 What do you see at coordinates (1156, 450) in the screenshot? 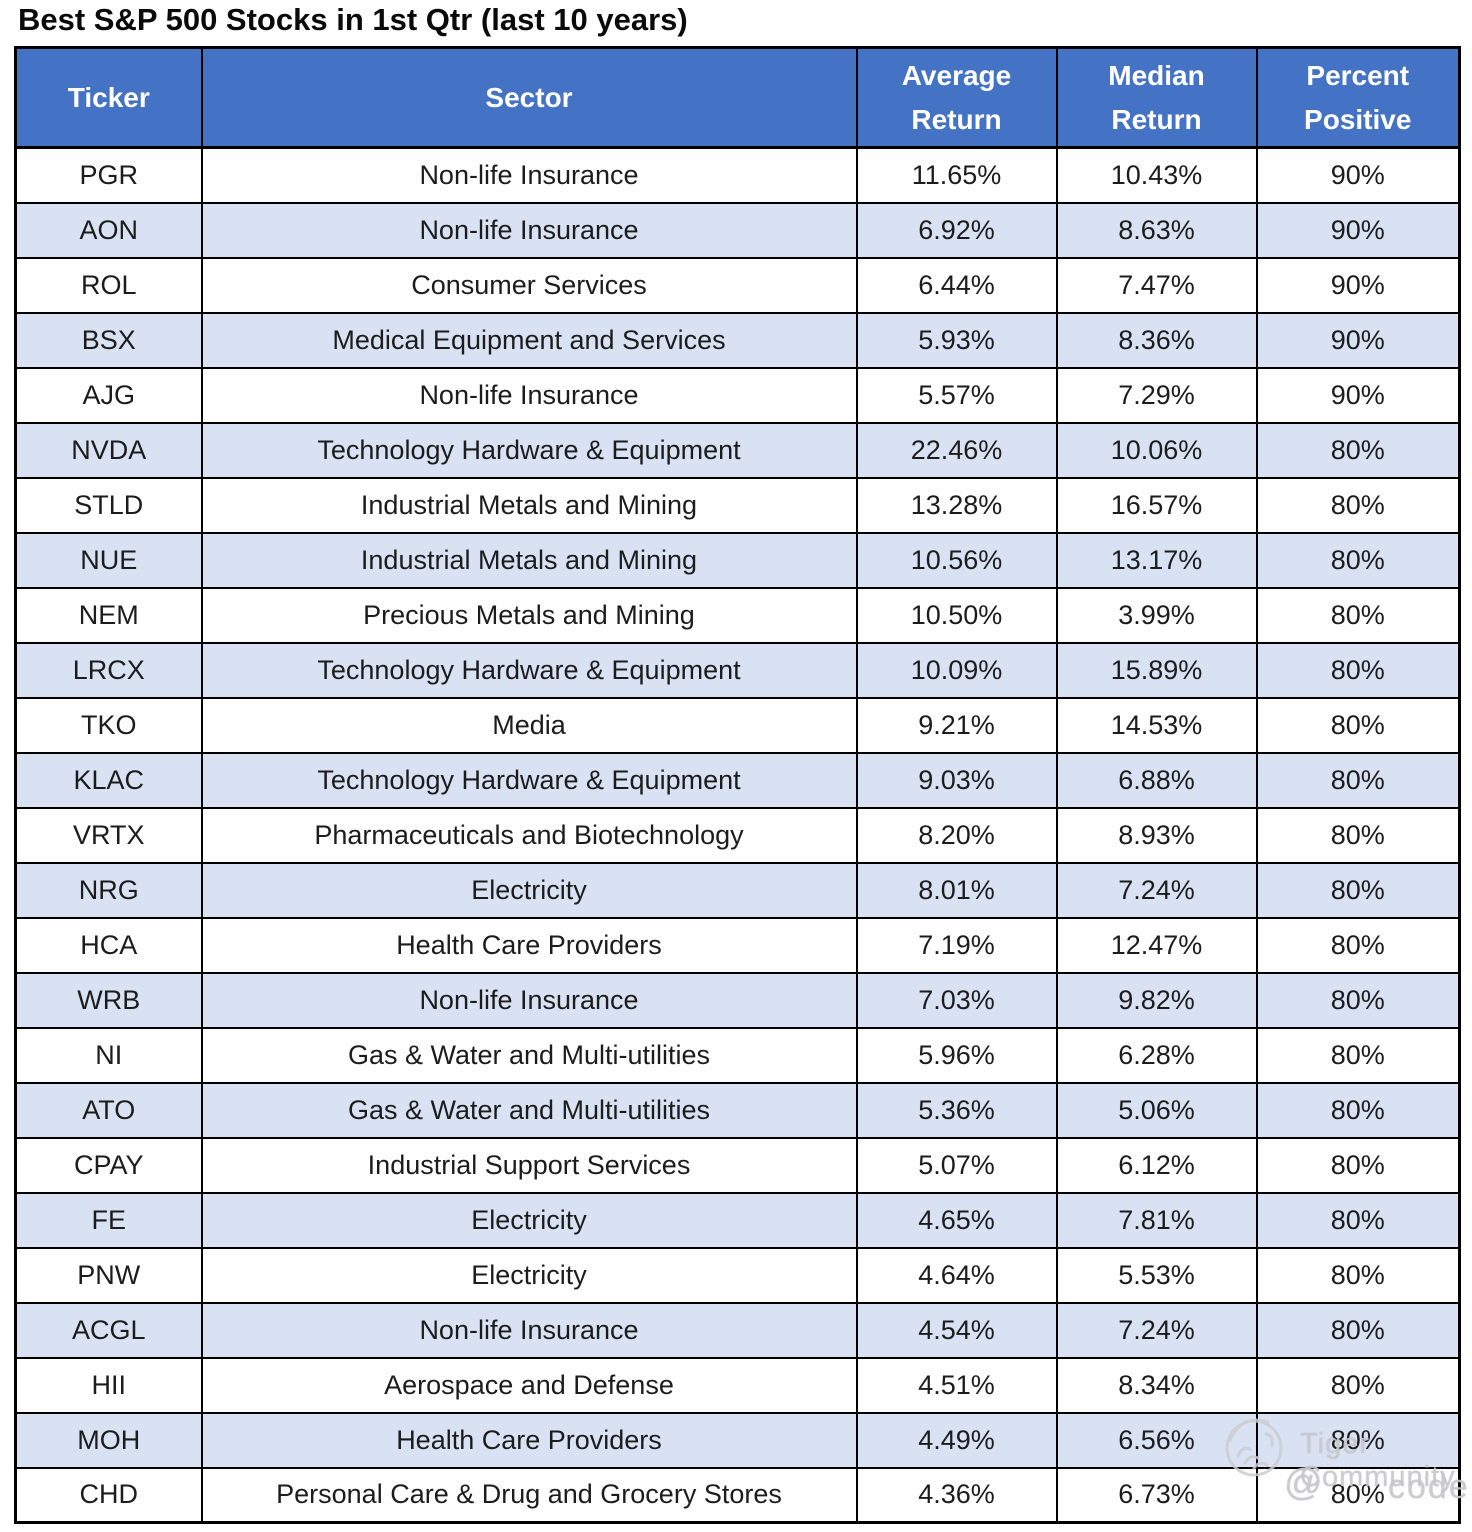
I see `median-return-cell: 10.06%` at bounding box center [1156, 450].